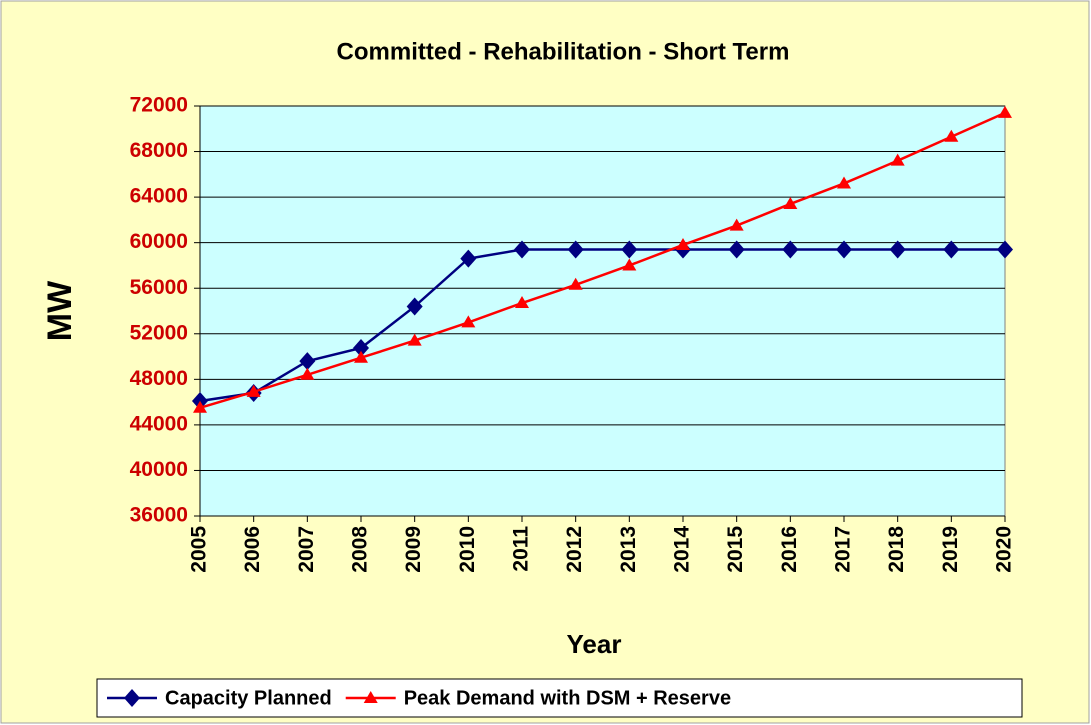 Image resolution: width=1091 pixels, height=725 pixels. What do you see at coordinates (199, 549) in the screenshot?
I see `x-tick-label: 2005` at bounding box center [199, 549].